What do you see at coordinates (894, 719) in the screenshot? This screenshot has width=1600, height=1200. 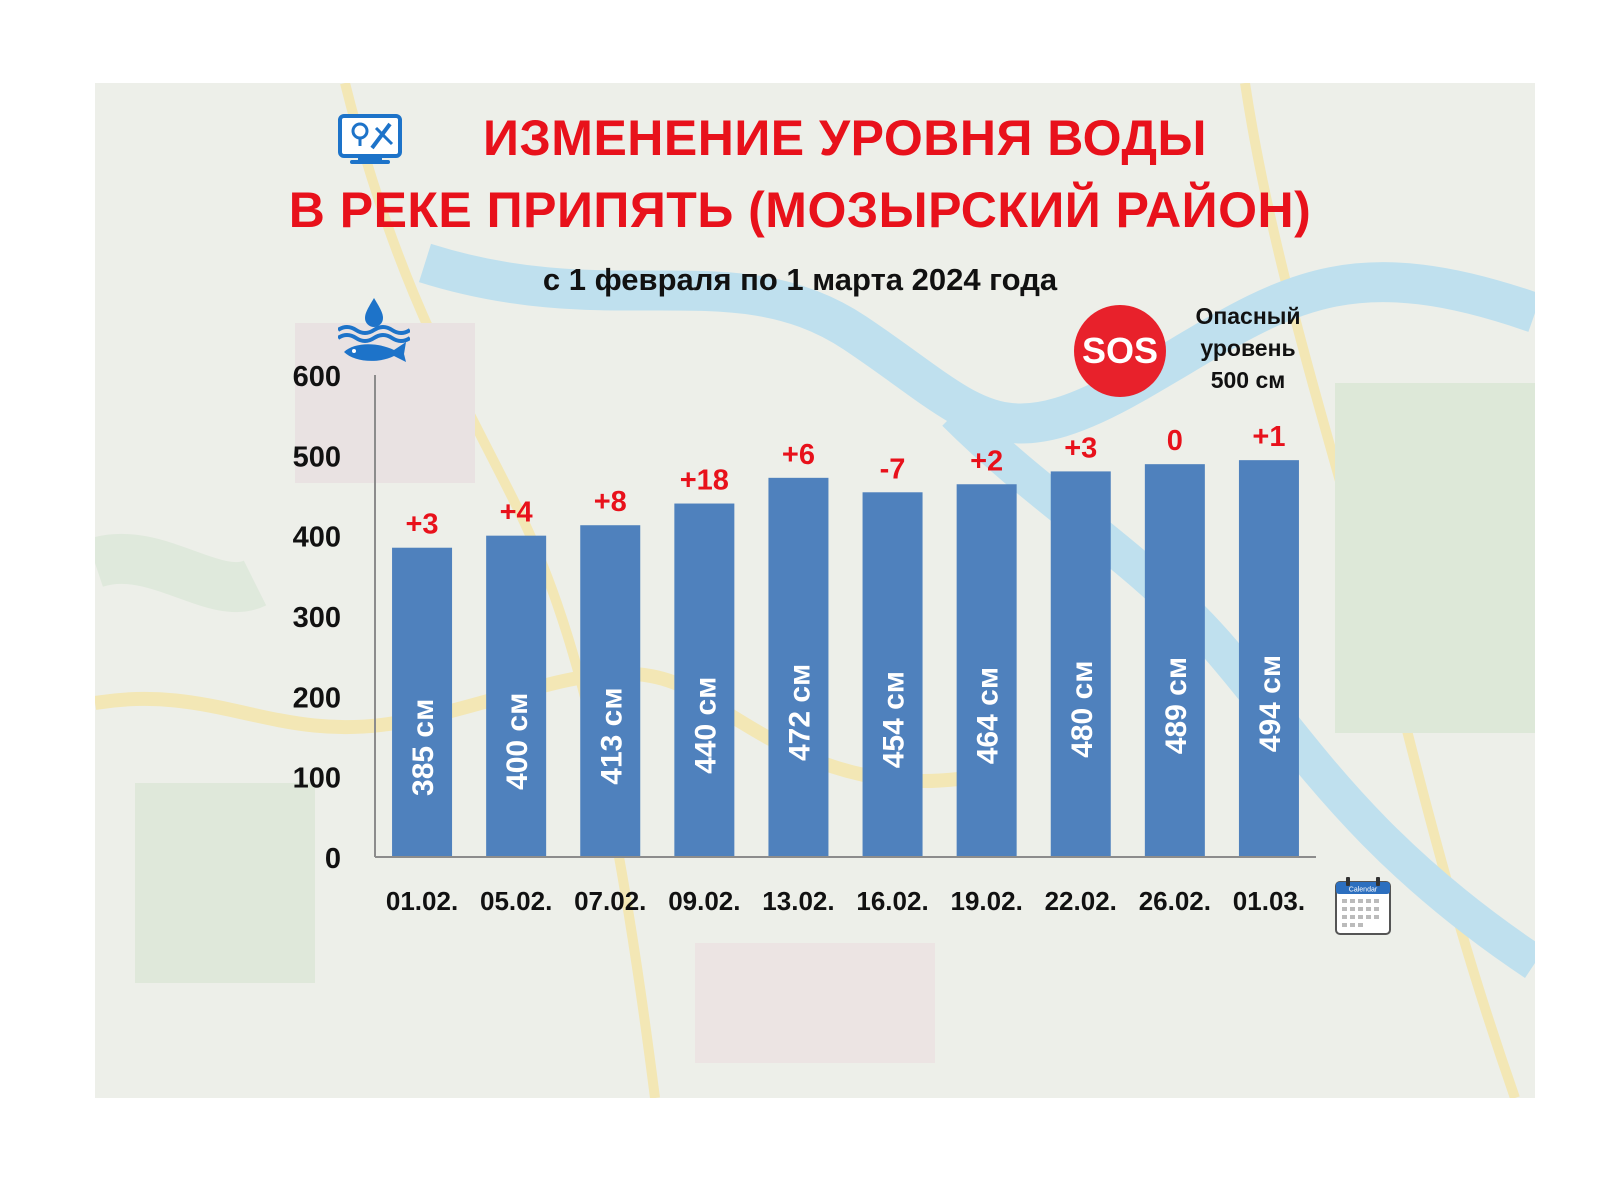 I see `bar-value-label-6: 454 см` at bounding box center [894, 719].